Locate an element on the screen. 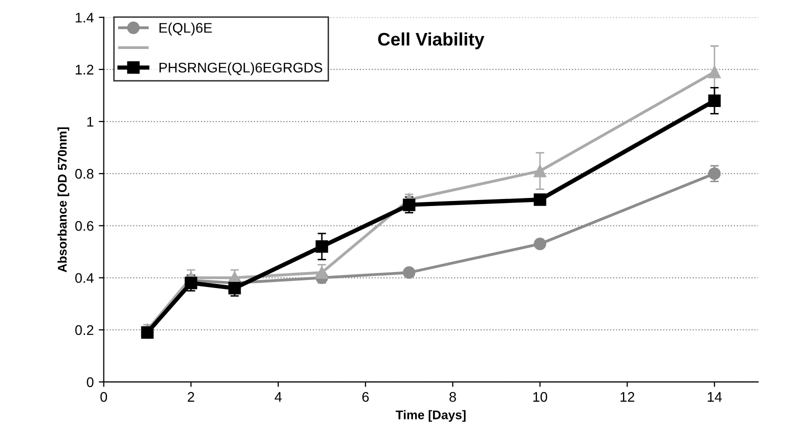  y-tick-label: 1.4 is located at coordinates (85, 17).